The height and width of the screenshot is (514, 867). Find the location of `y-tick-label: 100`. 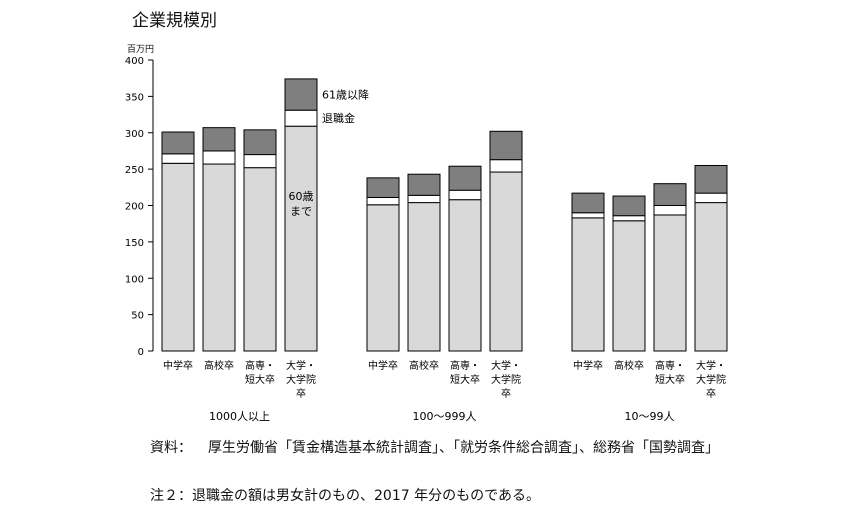

y-tick-label: 100 is located at coordinates (134, 279).